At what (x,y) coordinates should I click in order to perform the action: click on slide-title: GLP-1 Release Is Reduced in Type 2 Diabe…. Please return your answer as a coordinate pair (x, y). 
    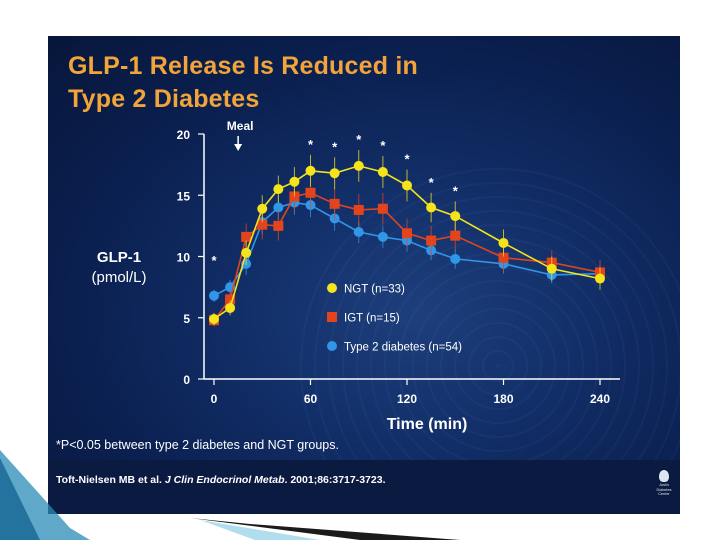
    Looking at the image, I should click on (328, 83).